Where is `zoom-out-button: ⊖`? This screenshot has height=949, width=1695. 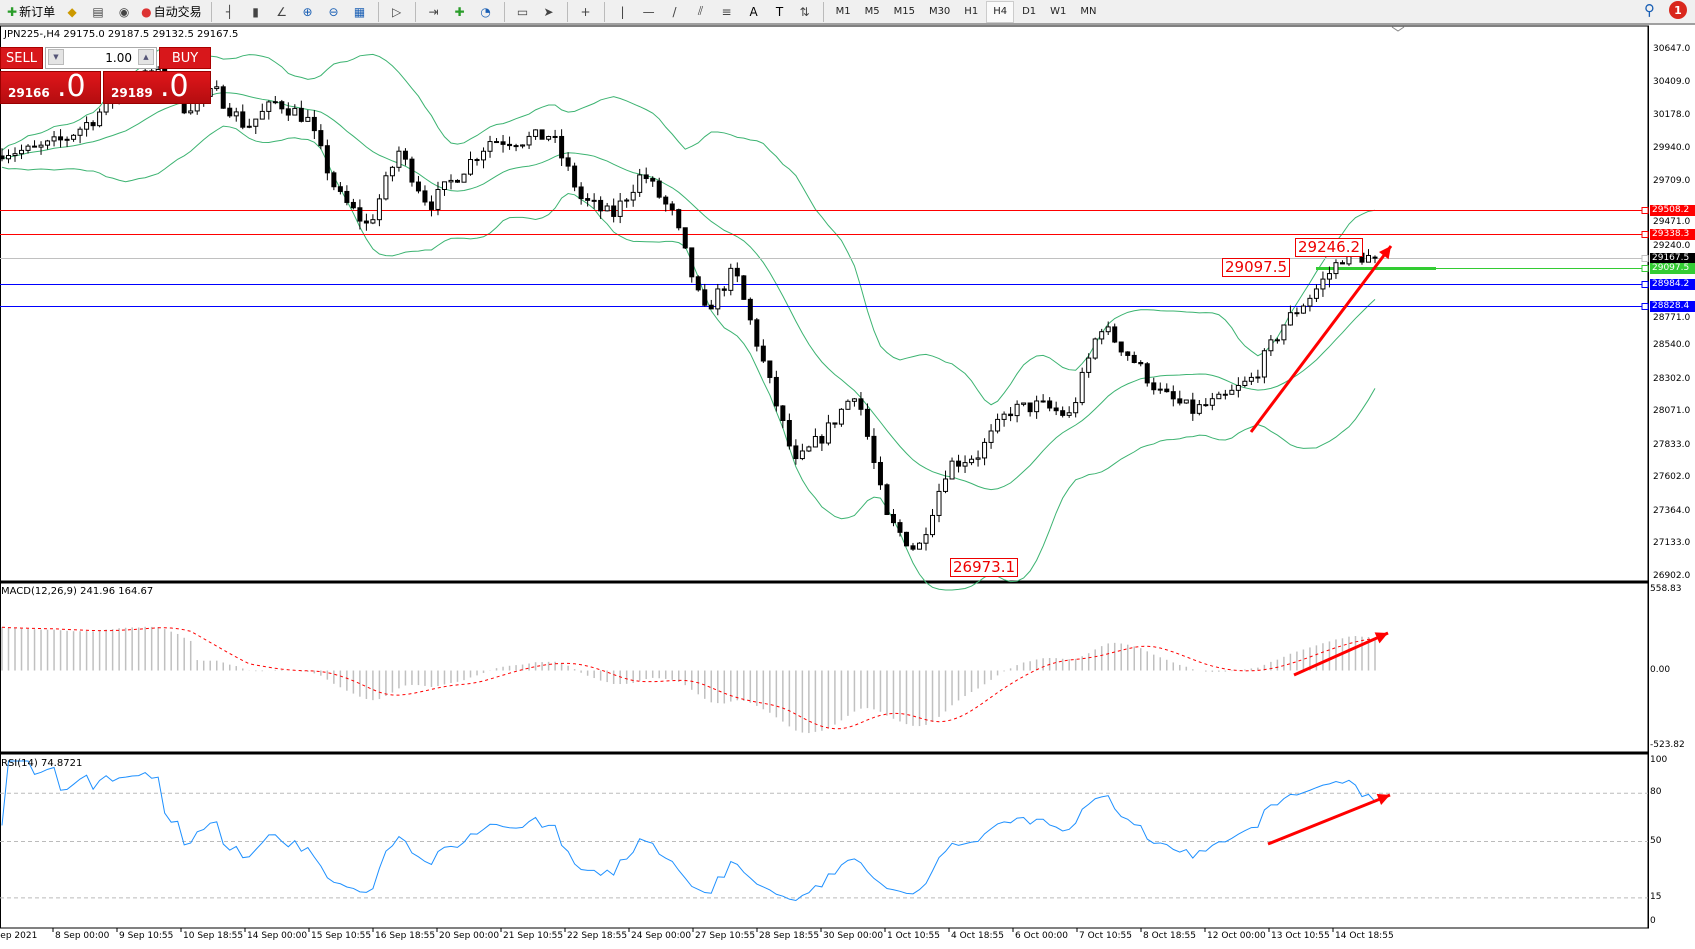 zoom-out-button: ⊖ is located at coordinates (334, 12).